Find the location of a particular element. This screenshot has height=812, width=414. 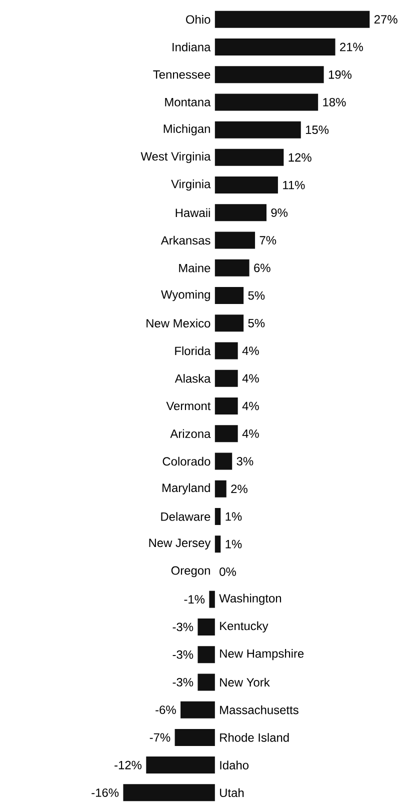

y-tick-label: Arizona is located at coordinates (190, 433).